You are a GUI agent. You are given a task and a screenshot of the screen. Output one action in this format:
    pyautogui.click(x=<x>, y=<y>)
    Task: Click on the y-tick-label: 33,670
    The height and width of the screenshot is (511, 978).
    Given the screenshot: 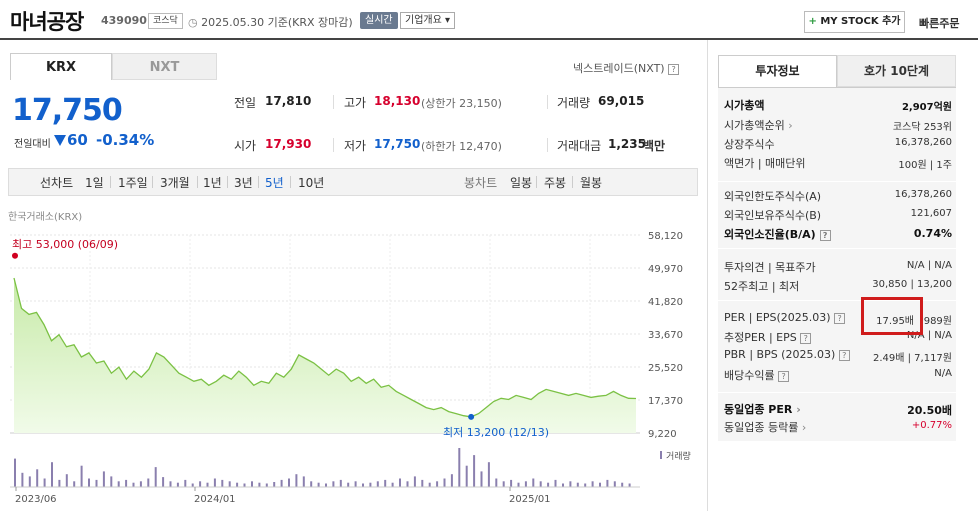 What is the action you would take?
    pyautogui.click(x=665, y=335)
    